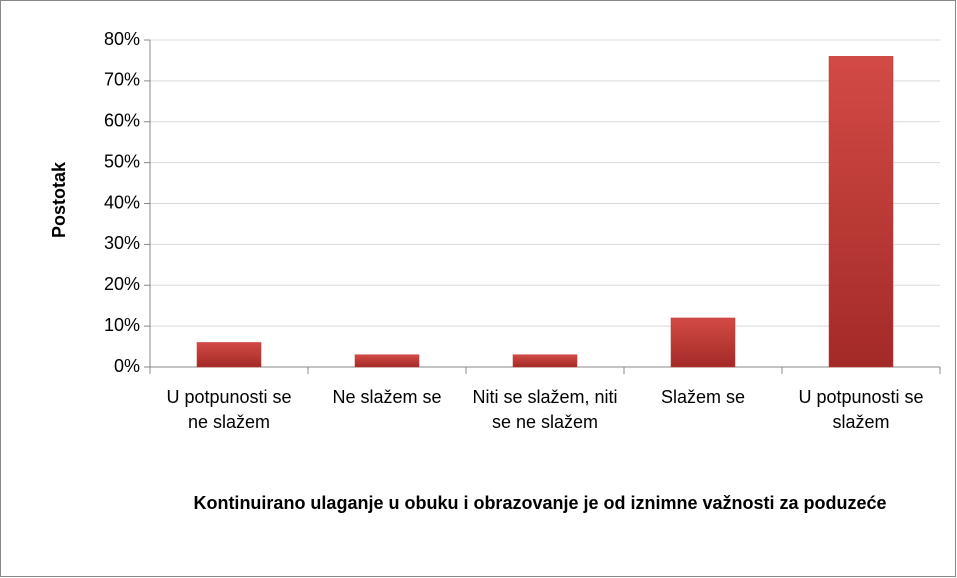  What do you see at coordinates (122, 39) in the screenshot?
I see `y-tick-label: 80%` at bounding box center [122, 39].